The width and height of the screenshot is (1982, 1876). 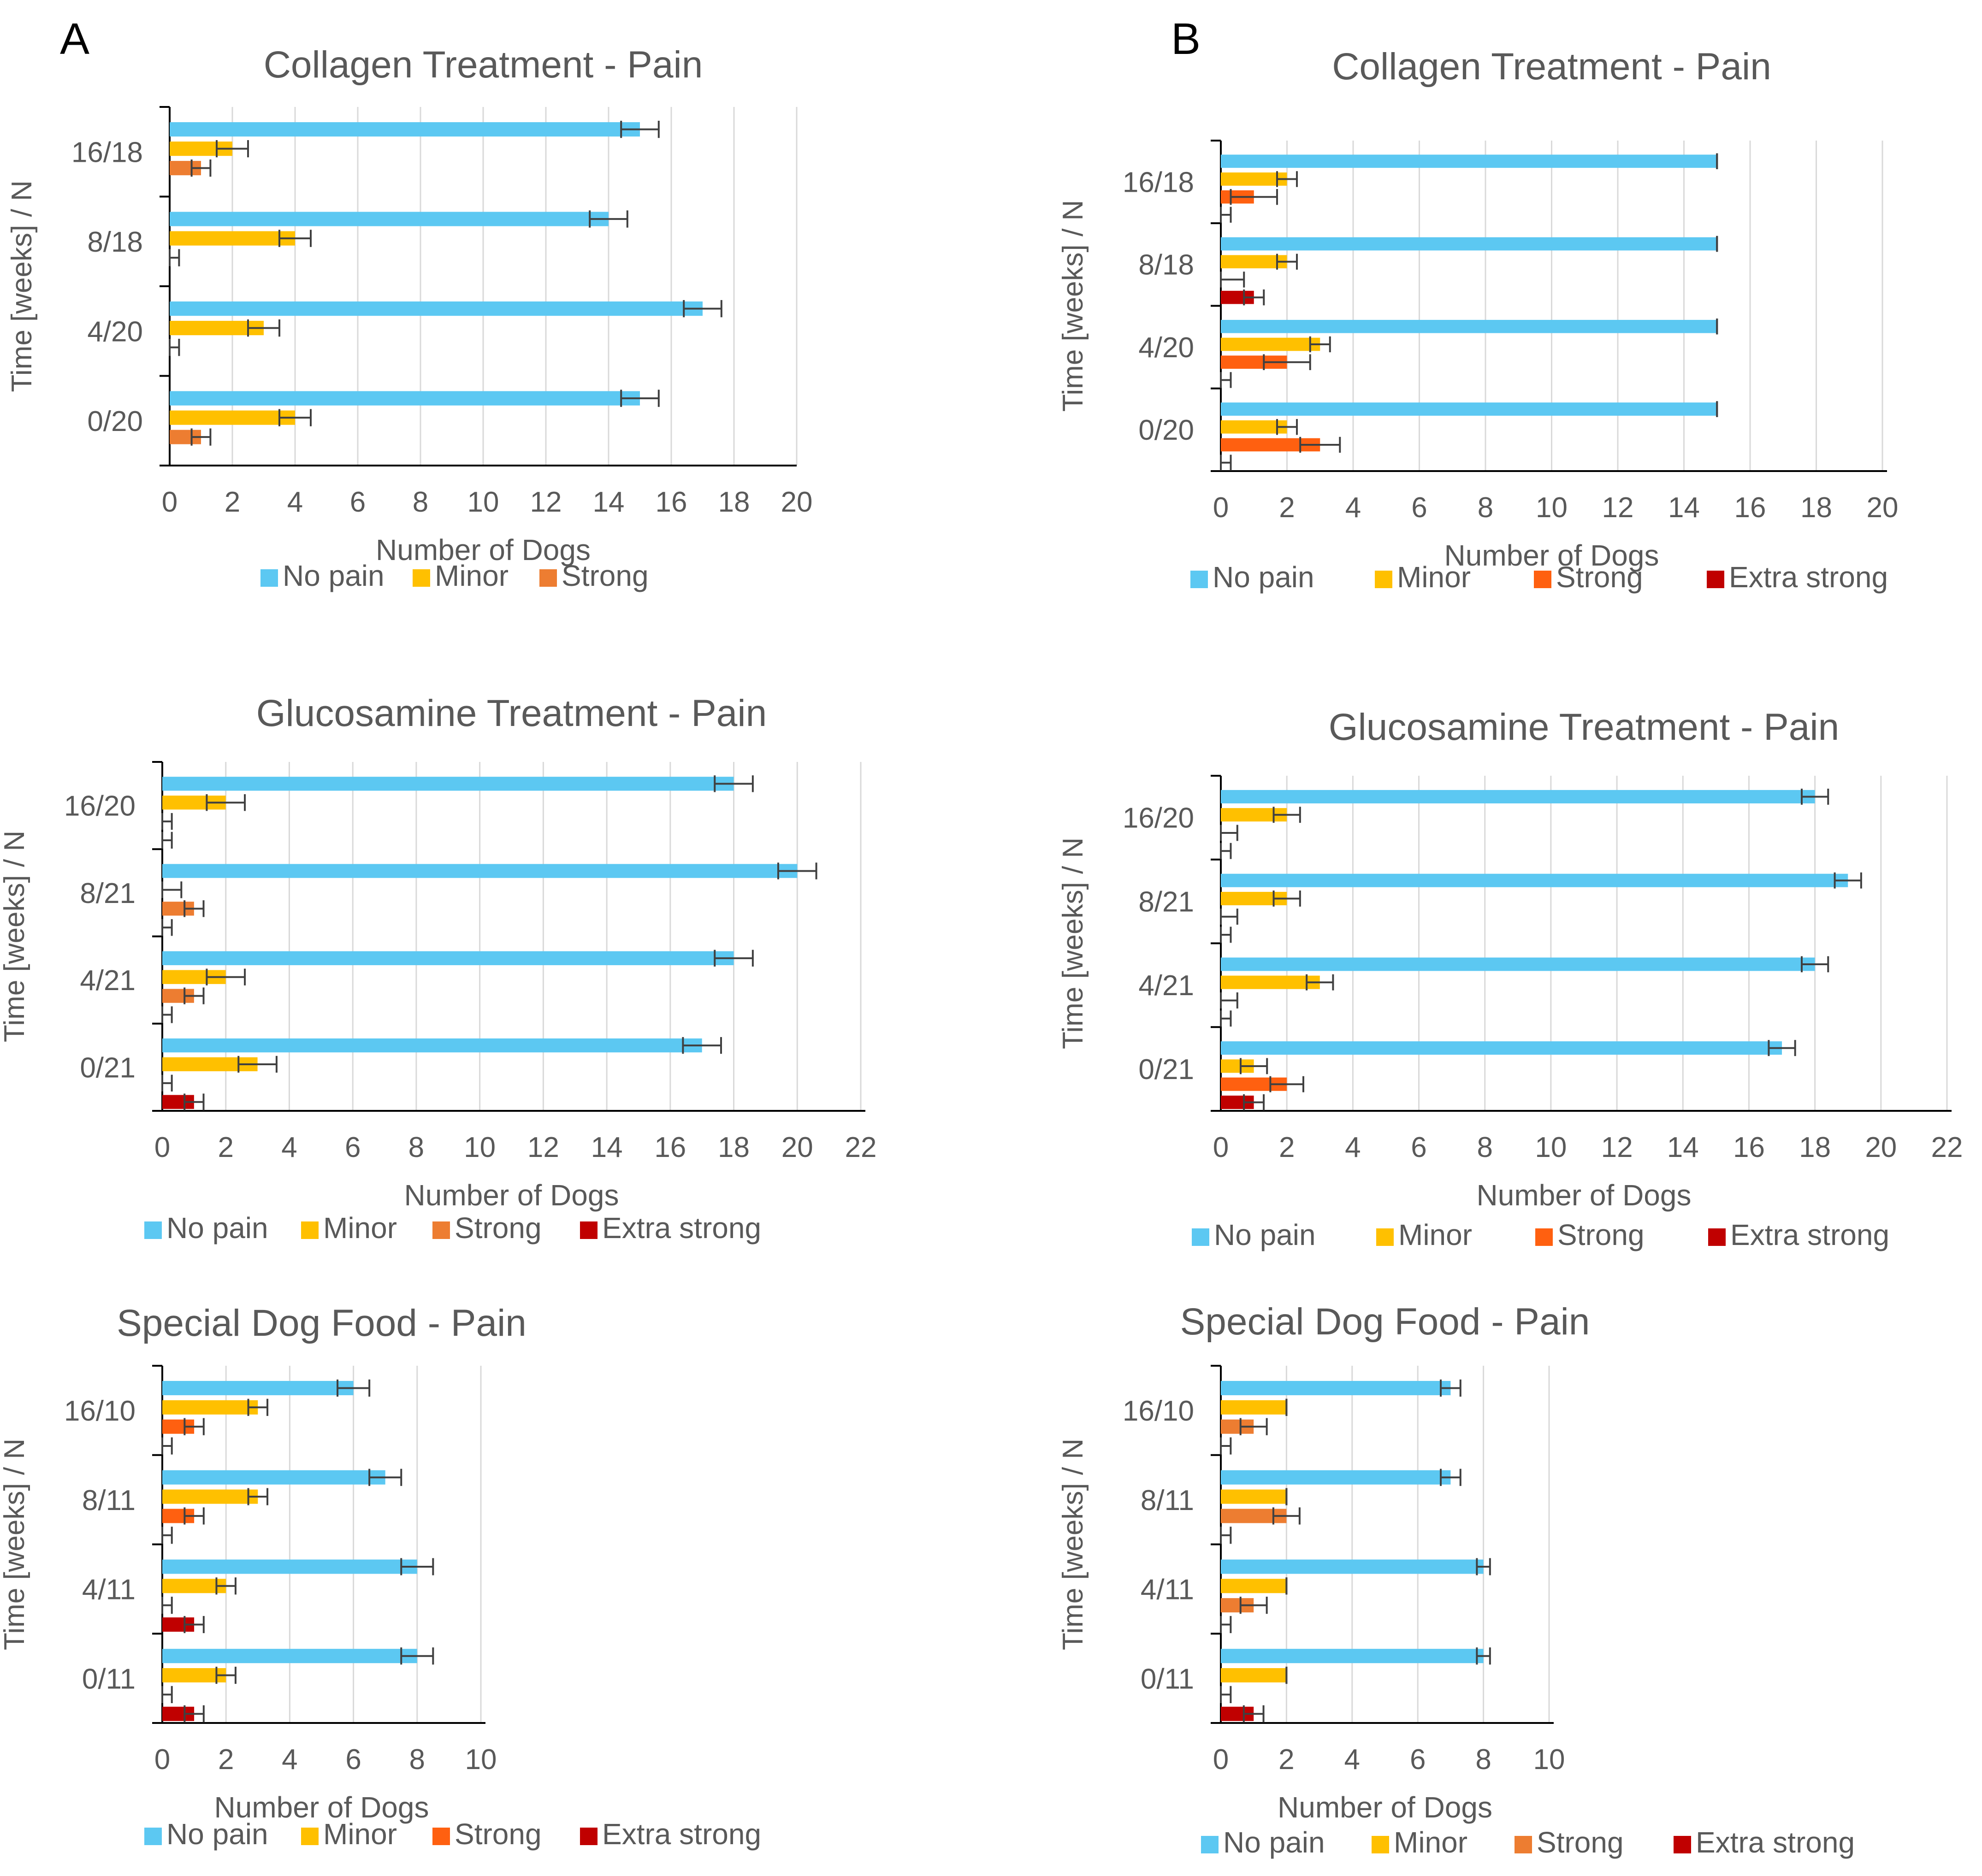 I want to click on y-tick-label: 8/18, so click(x=115, y=242).